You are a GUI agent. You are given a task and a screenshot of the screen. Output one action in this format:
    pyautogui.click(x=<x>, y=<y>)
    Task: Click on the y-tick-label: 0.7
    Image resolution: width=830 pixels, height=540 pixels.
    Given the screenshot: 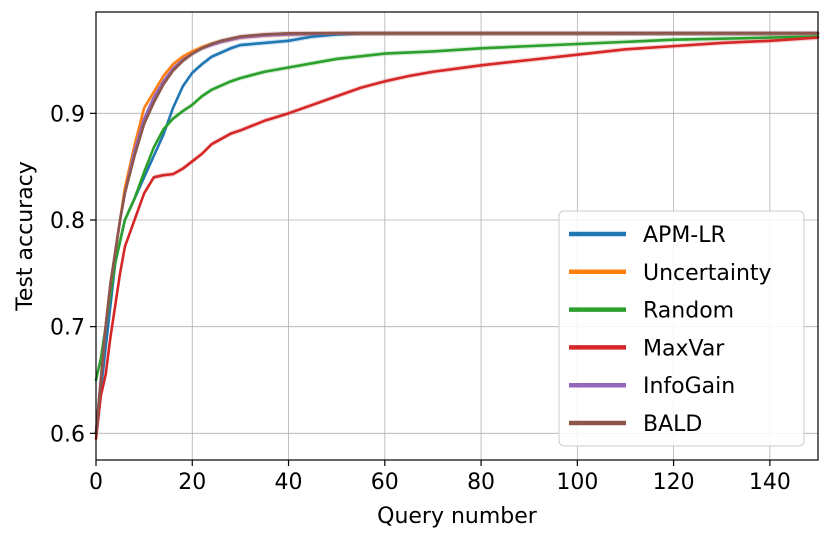 What is the action you would take?
    pyautogui.click(x=67, y=328)
    